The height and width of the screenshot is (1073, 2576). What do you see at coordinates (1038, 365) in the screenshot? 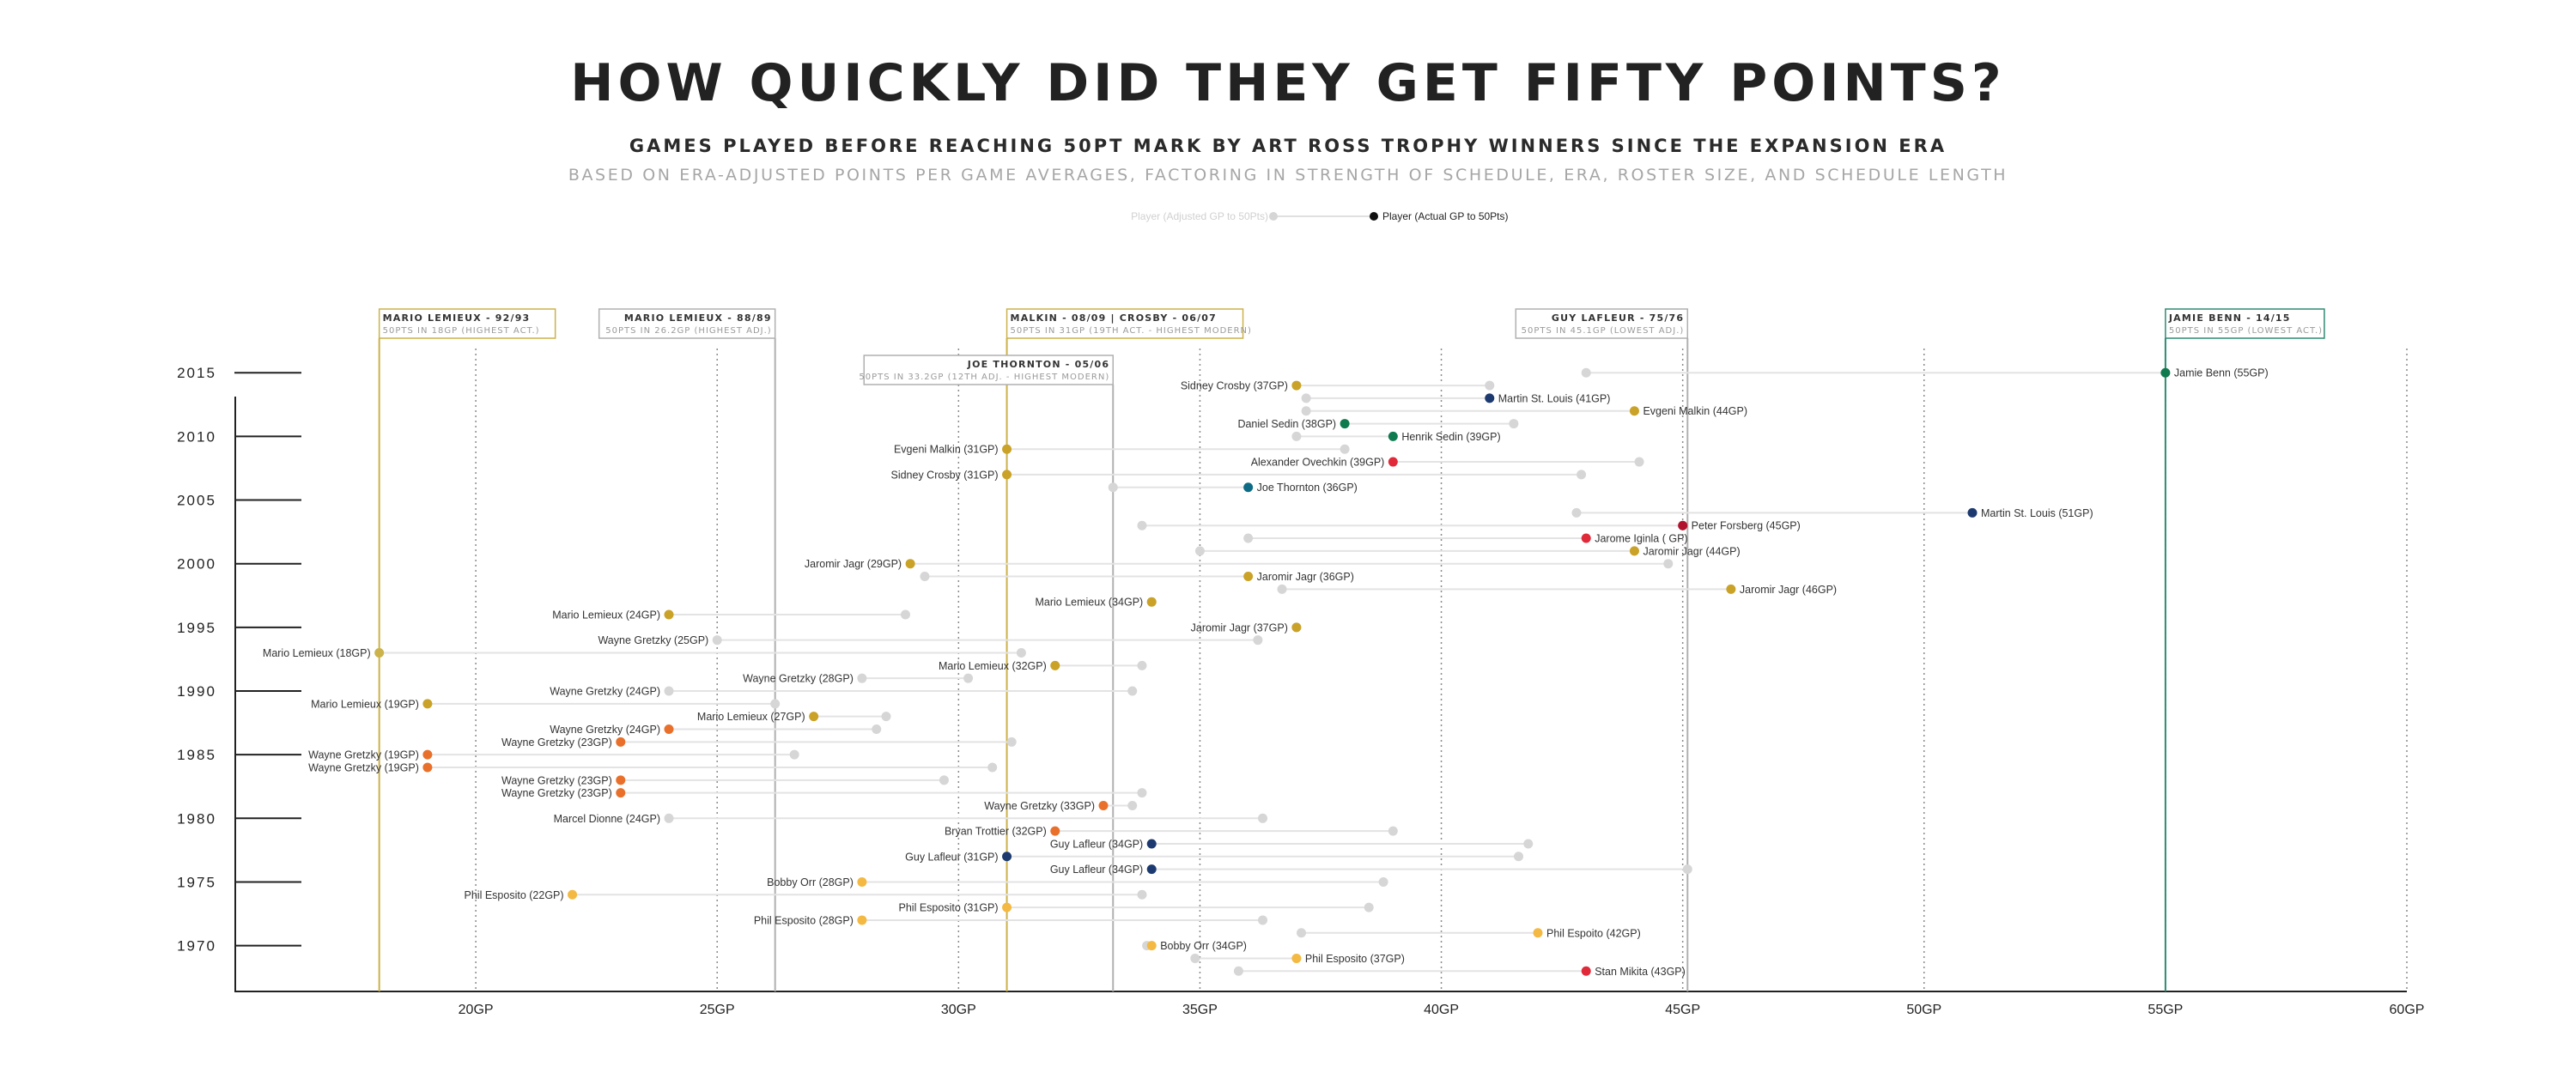
I see `annotation-title: JOE THORNTON - 05/06` at bounding box center [1038, 365].